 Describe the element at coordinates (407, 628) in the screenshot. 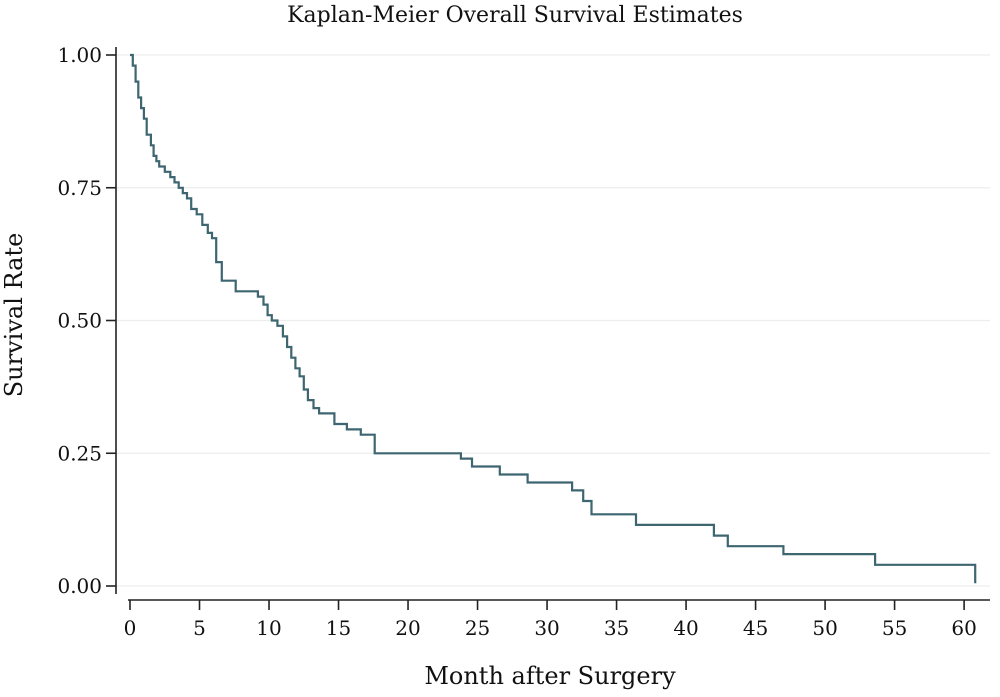

I see `x-tick-label: 20` at that location.